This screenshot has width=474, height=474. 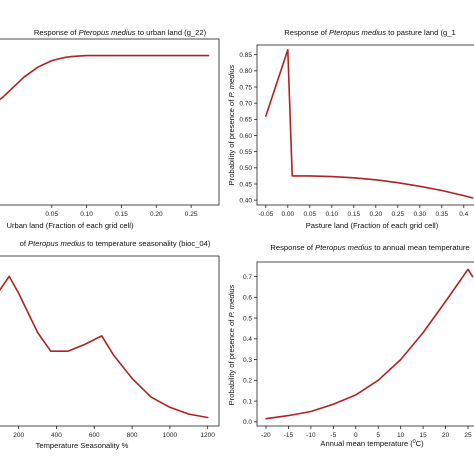 I want to click on y-tick-label: 0.50, so click(x=245, y=168).